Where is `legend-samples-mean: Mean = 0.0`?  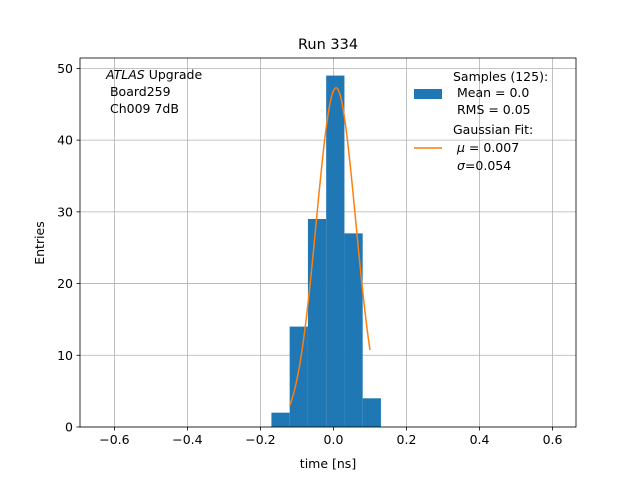
legend-samples-mean: Mean = 0.0 is located at coordinates (491, 92).